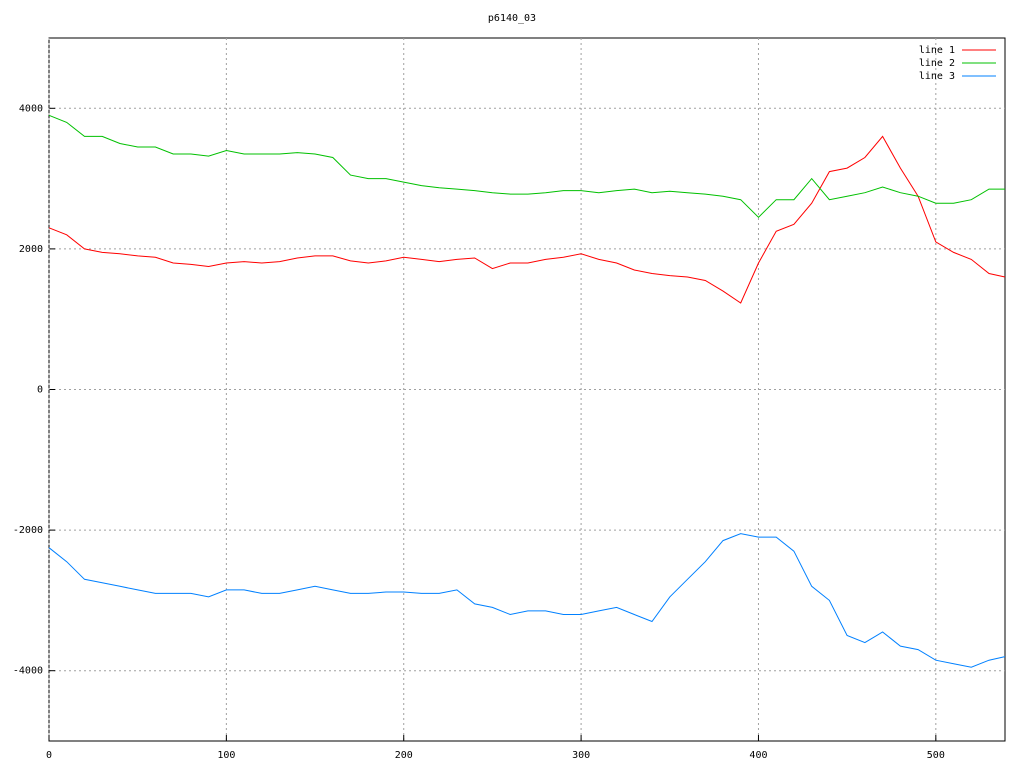 The height and width of the screenshot is (772, 1024). Describe the element at coordinates (31, 108) in the screenshot. I see `y-tick-label: 4000` at that location.